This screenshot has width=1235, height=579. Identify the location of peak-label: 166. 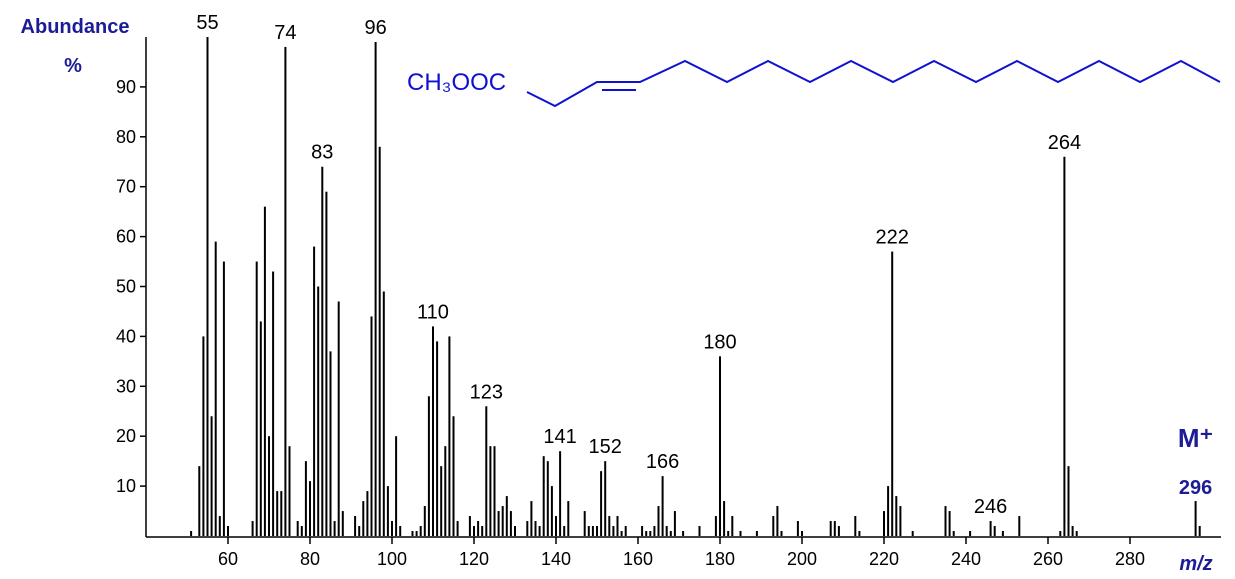
(662, 462).